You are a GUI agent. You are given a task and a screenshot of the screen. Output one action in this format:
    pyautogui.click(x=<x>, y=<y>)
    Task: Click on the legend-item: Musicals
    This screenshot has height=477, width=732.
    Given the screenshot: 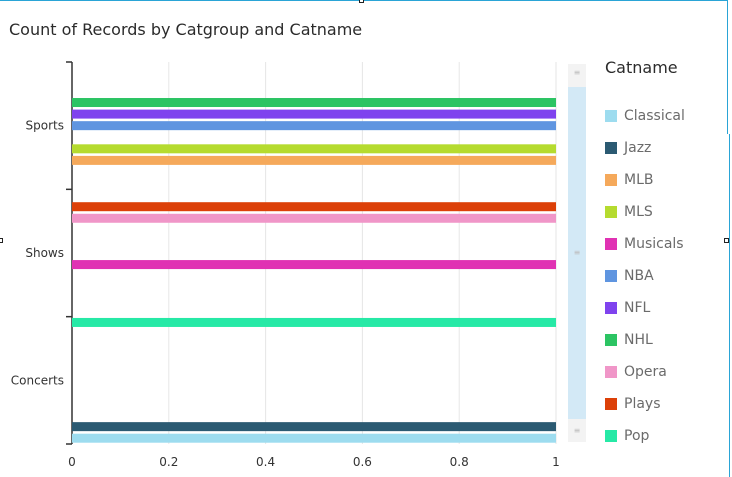 What is the action you would take?
    pyautogui.click(x=645, y=244)
    